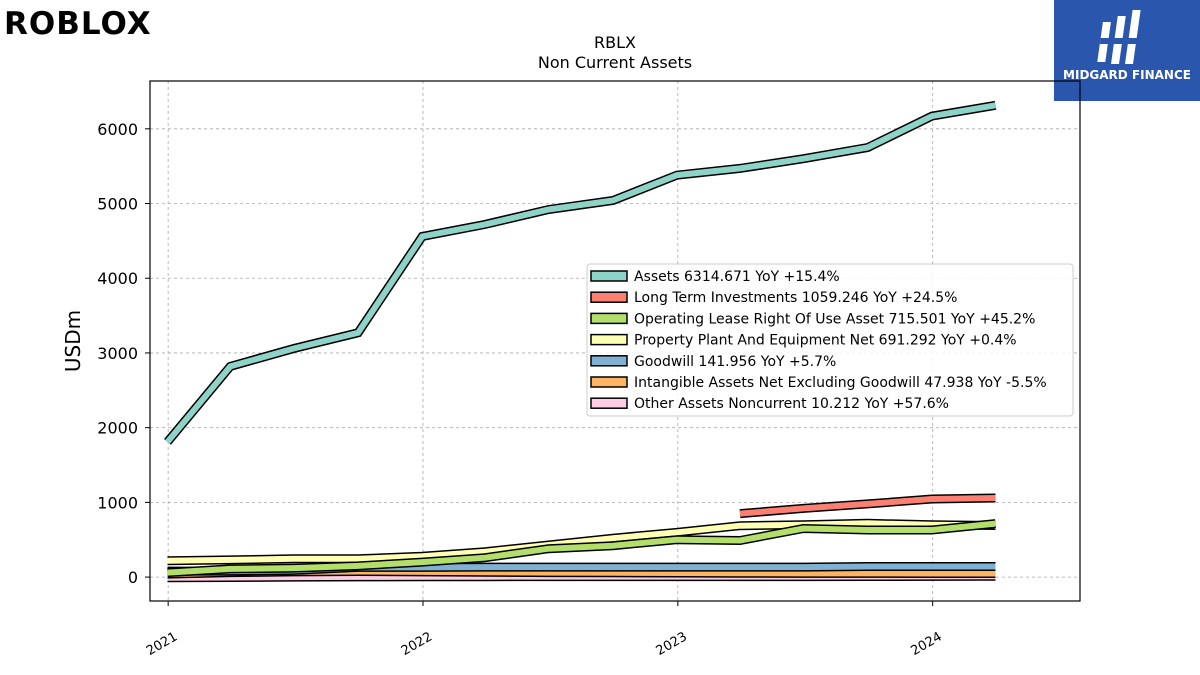  Describe the element at coordinates (1127, 75) in the screenshot. I see `midgard-logo-text: MIDGARD FINANCE` at that location.